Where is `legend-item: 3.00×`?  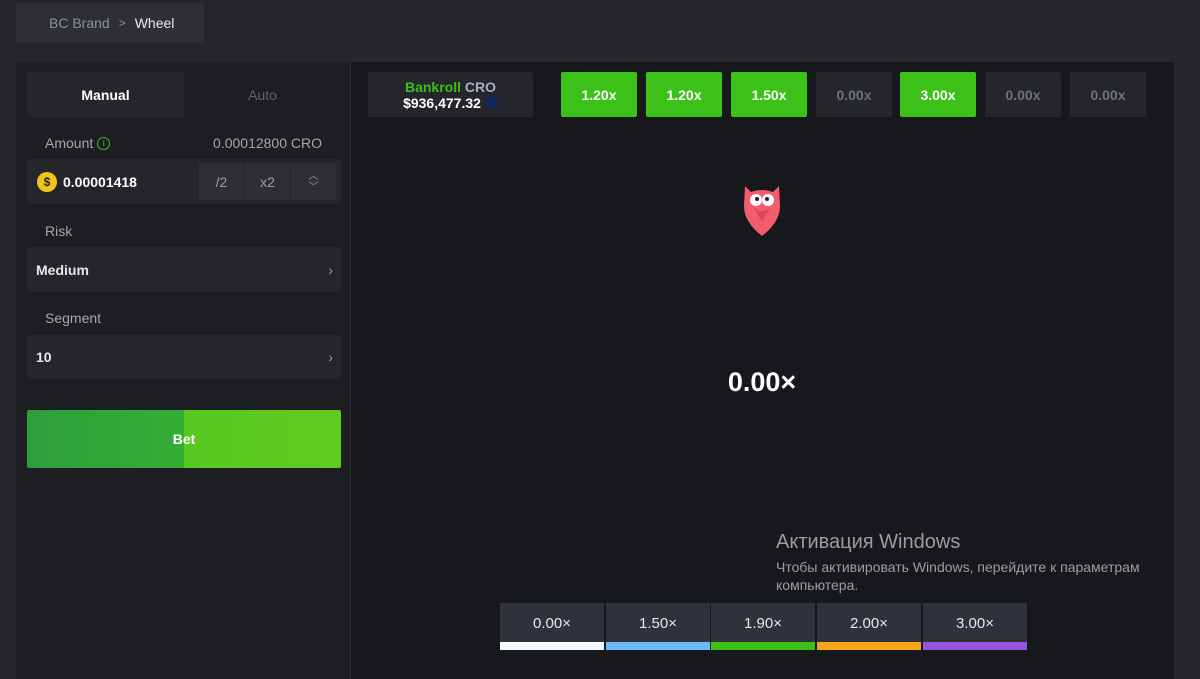
legend-item: 3.00× is located at coordinates (975, 626).